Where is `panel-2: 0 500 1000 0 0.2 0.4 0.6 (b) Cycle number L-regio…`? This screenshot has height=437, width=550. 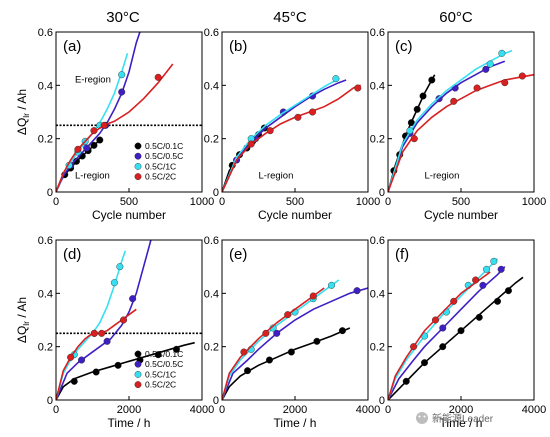 panel-2: 0 500 1000 0 0.2 0.4 0.6 (b) Cycle number L-regio… is located at coordinates (292, 124).